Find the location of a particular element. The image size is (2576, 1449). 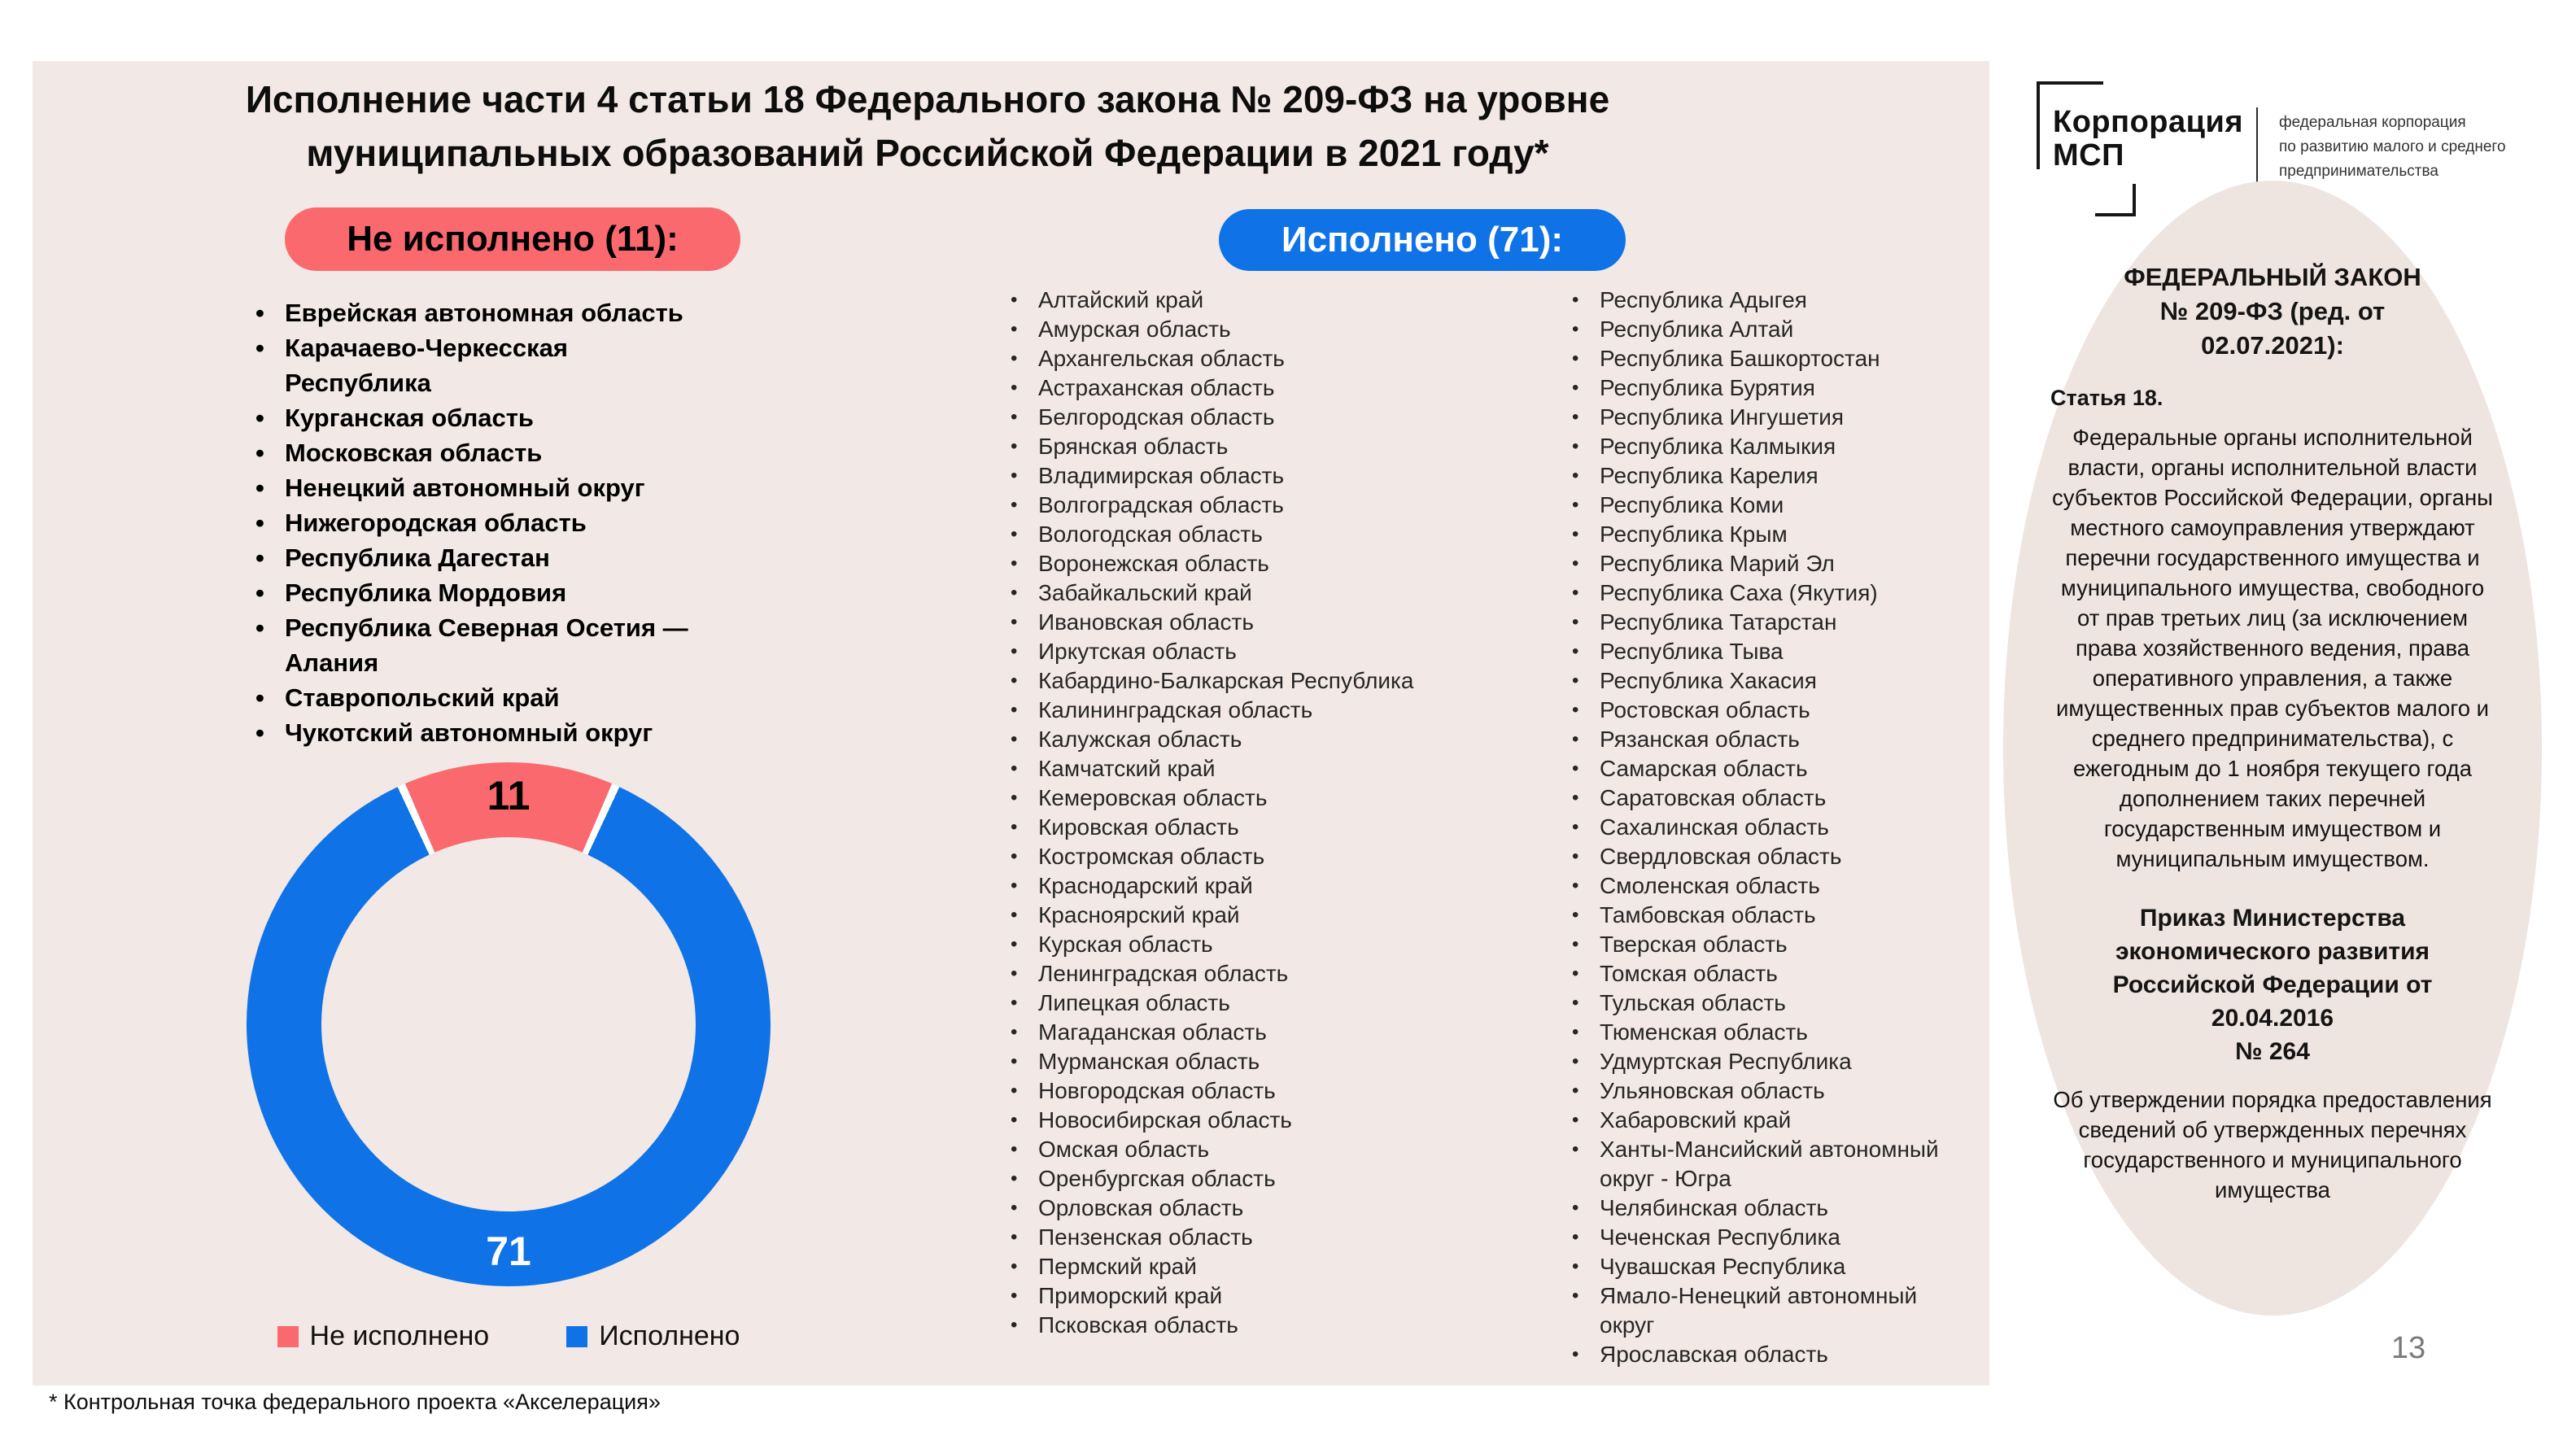

donut-value-not-executed: 11 is located at coordinates (508, 795).